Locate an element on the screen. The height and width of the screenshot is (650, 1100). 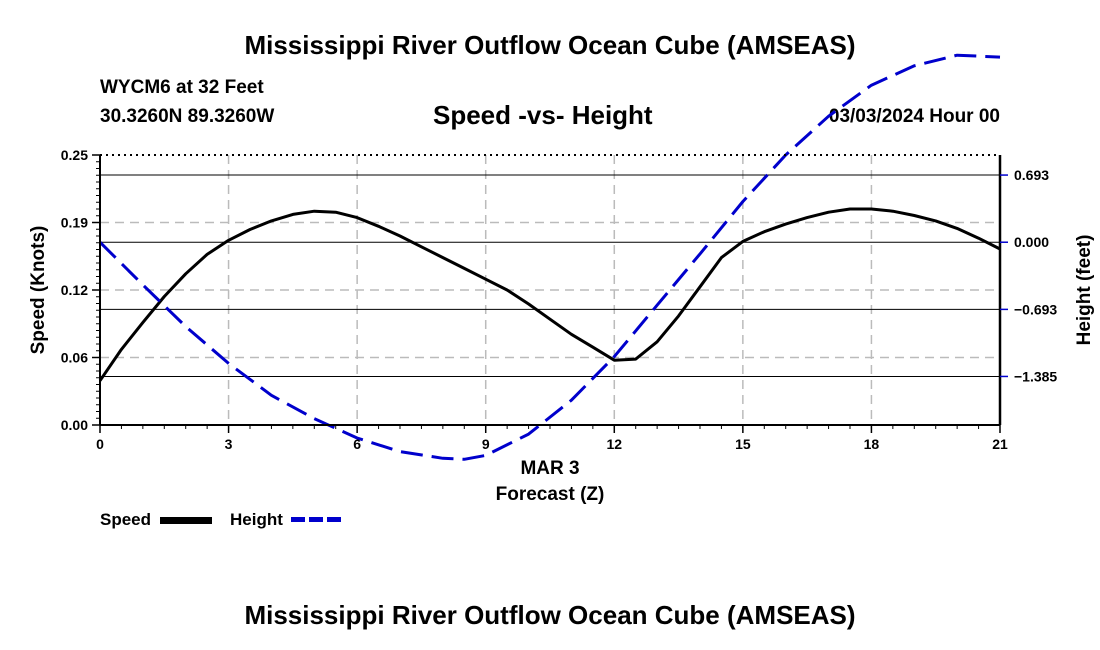
x-tick-label: 12 is located at coordinates (614, 444).